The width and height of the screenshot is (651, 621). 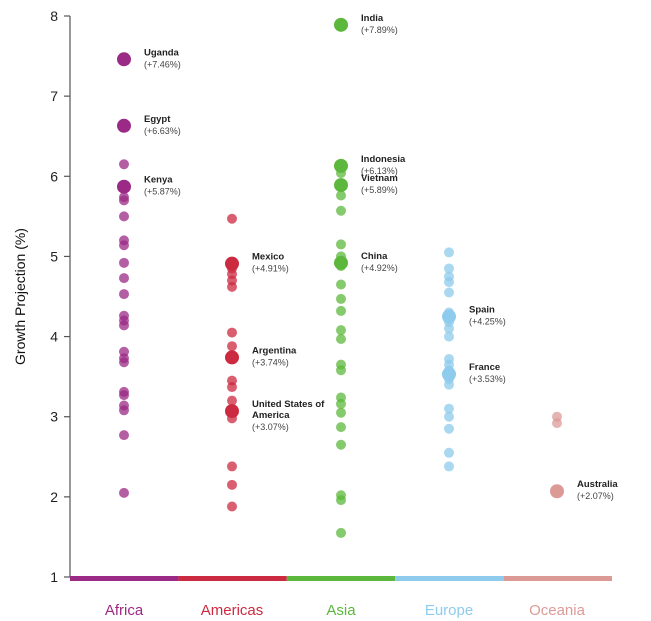 What do you see at coordinates (20, 296) in the screenshot?
I see `y-axis-title: Growth Projection (%)` at bounding box center [20, 296].